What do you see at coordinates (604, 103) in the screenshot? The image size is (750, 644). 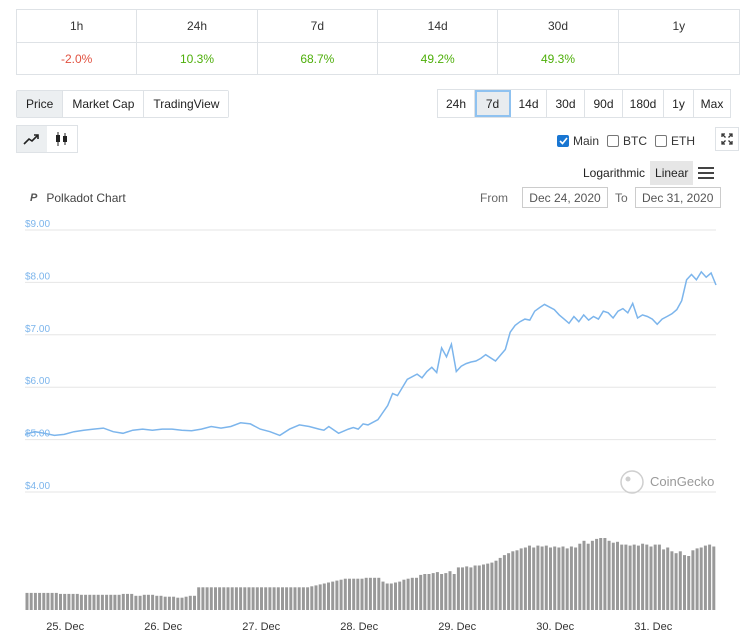 I see `range-90d: 90d` at bounding box center [604, 103].